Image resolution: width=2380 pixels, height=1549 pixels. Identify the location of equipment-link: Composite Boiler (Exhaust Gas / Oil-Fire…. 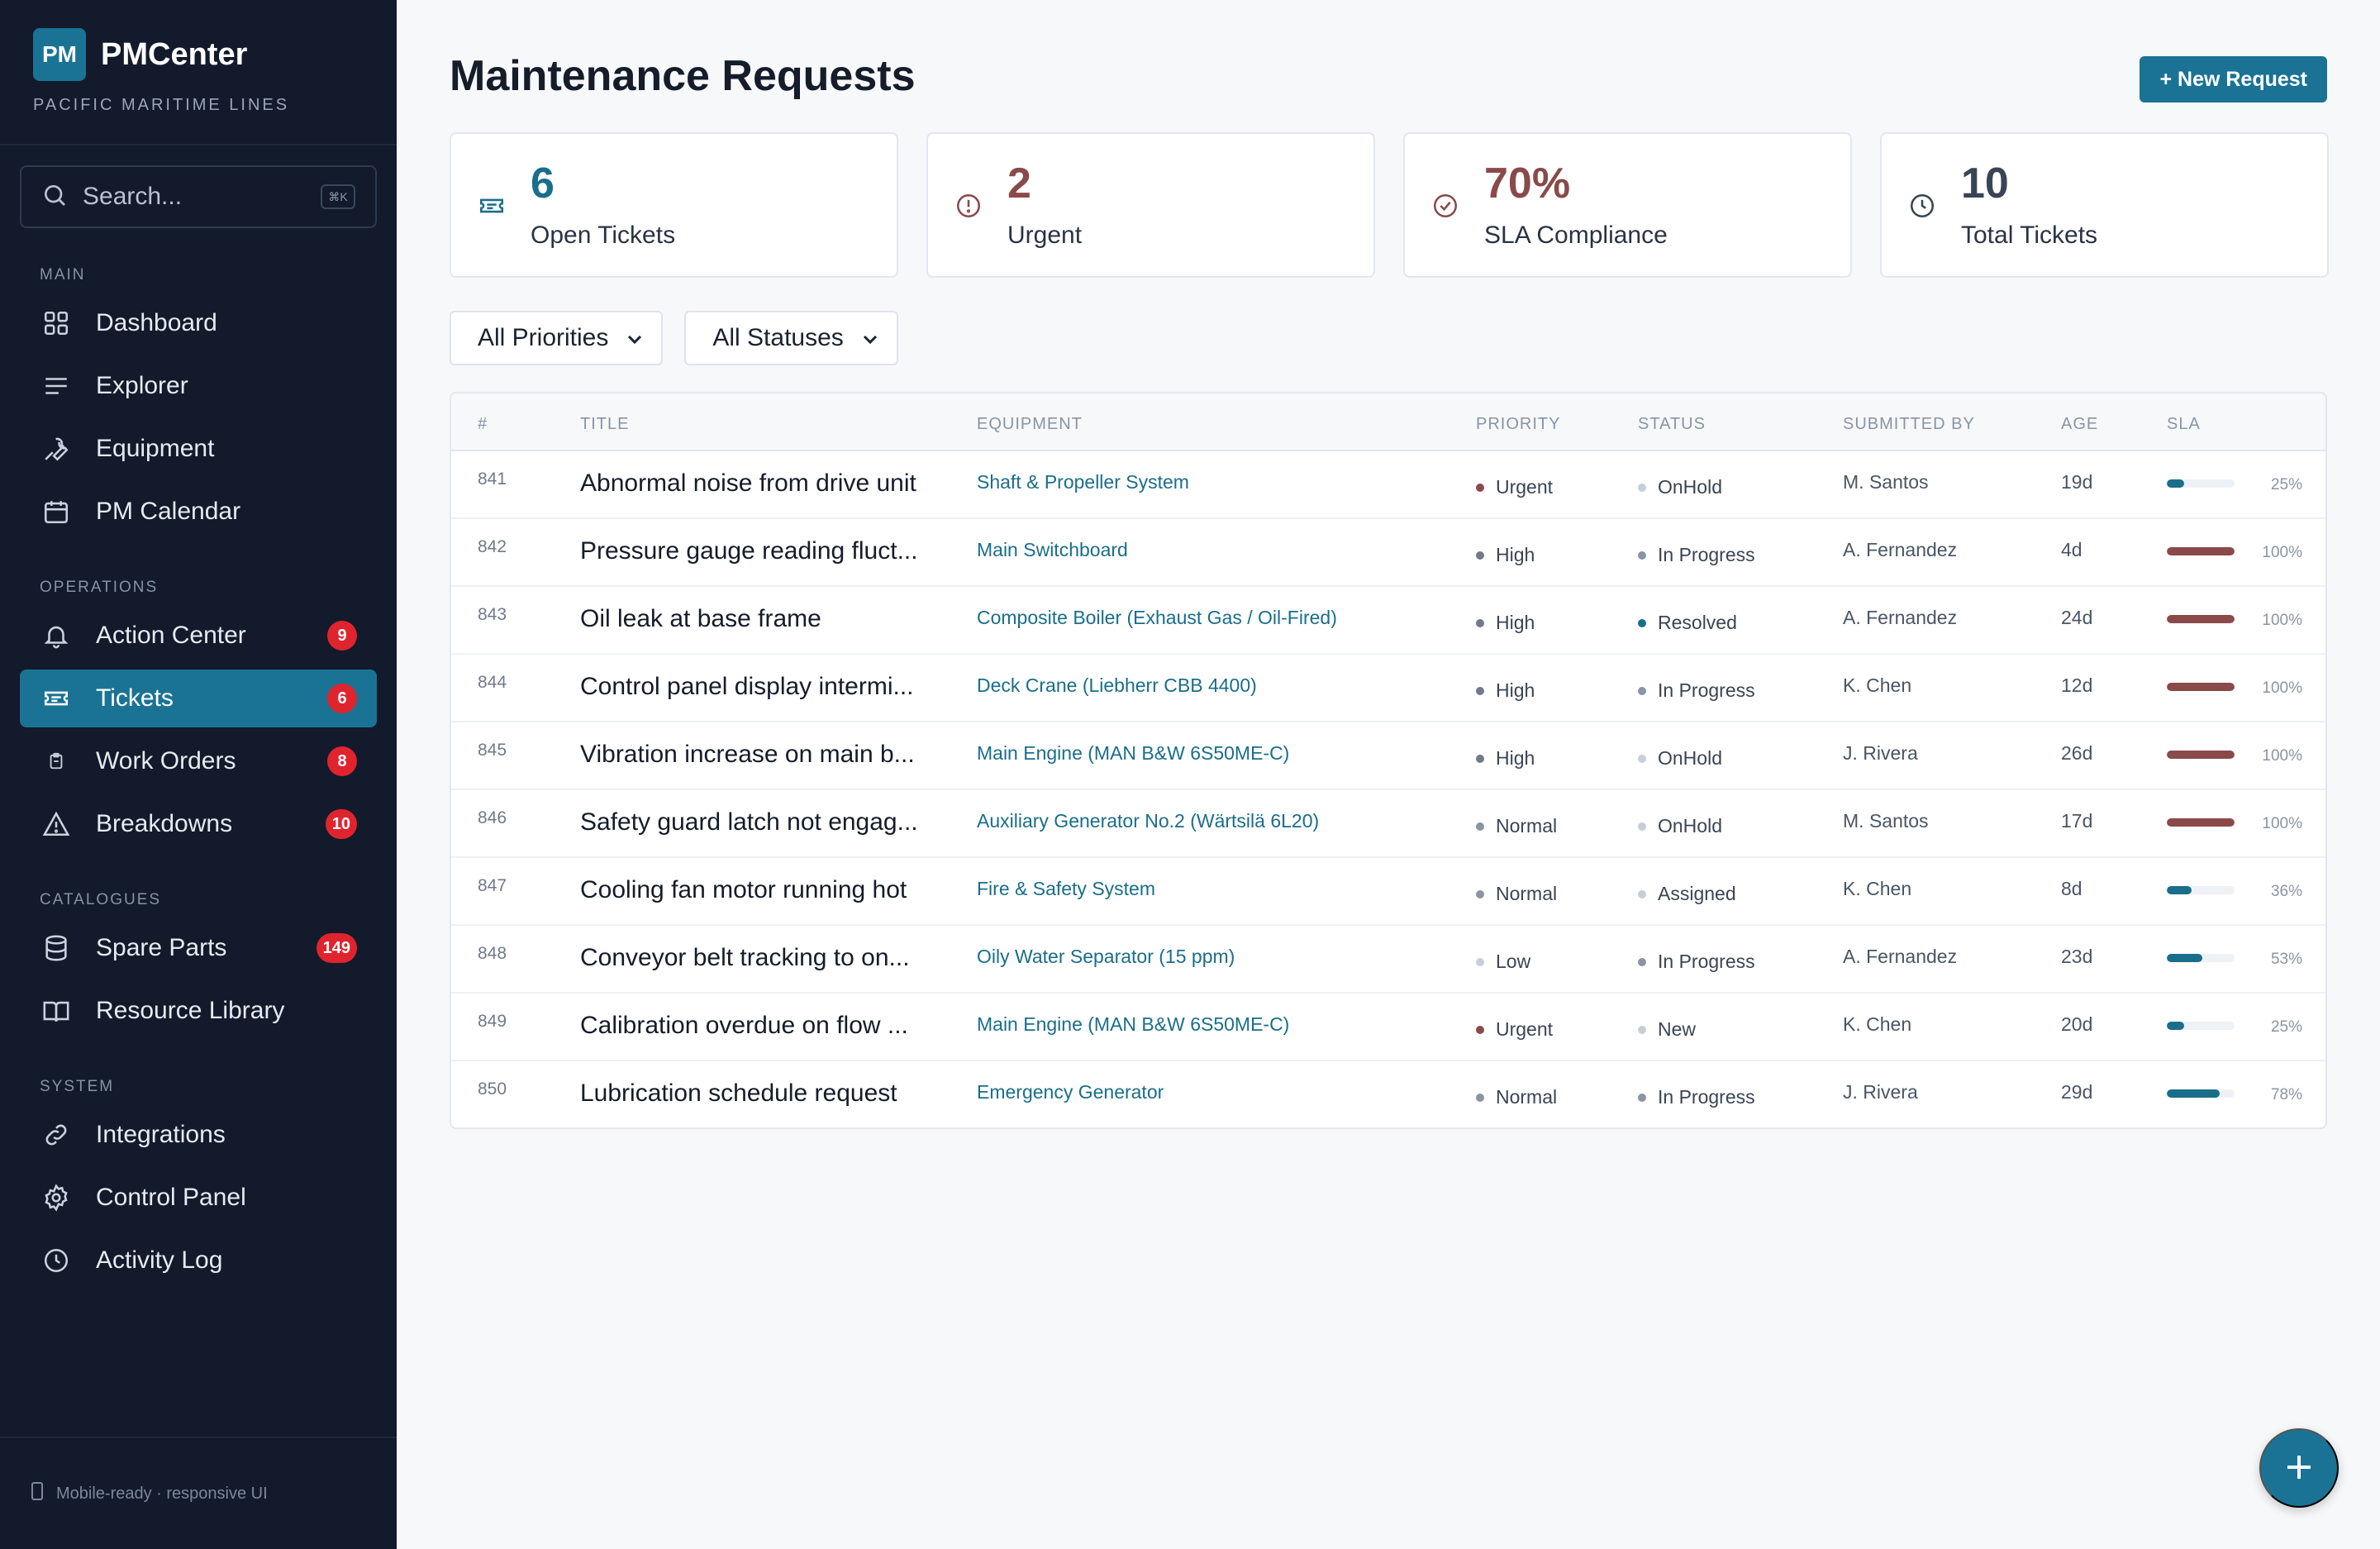
(1157, 617).